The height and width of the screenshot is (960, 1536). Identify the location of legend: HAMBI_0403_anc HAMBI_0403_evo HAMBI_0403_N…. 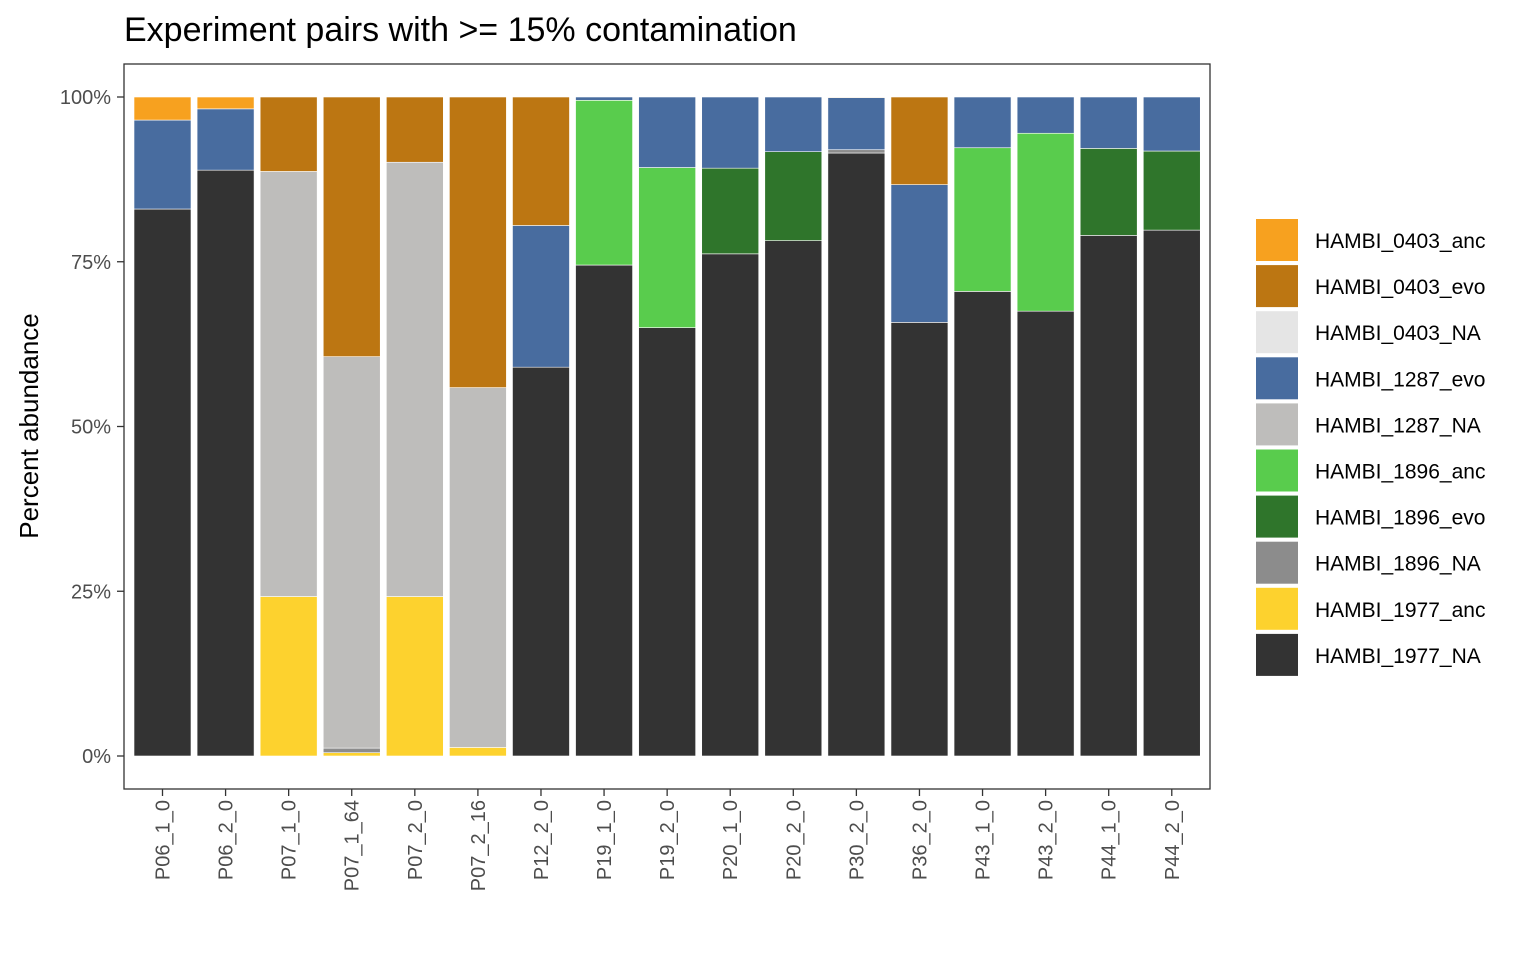
(1370, 447).